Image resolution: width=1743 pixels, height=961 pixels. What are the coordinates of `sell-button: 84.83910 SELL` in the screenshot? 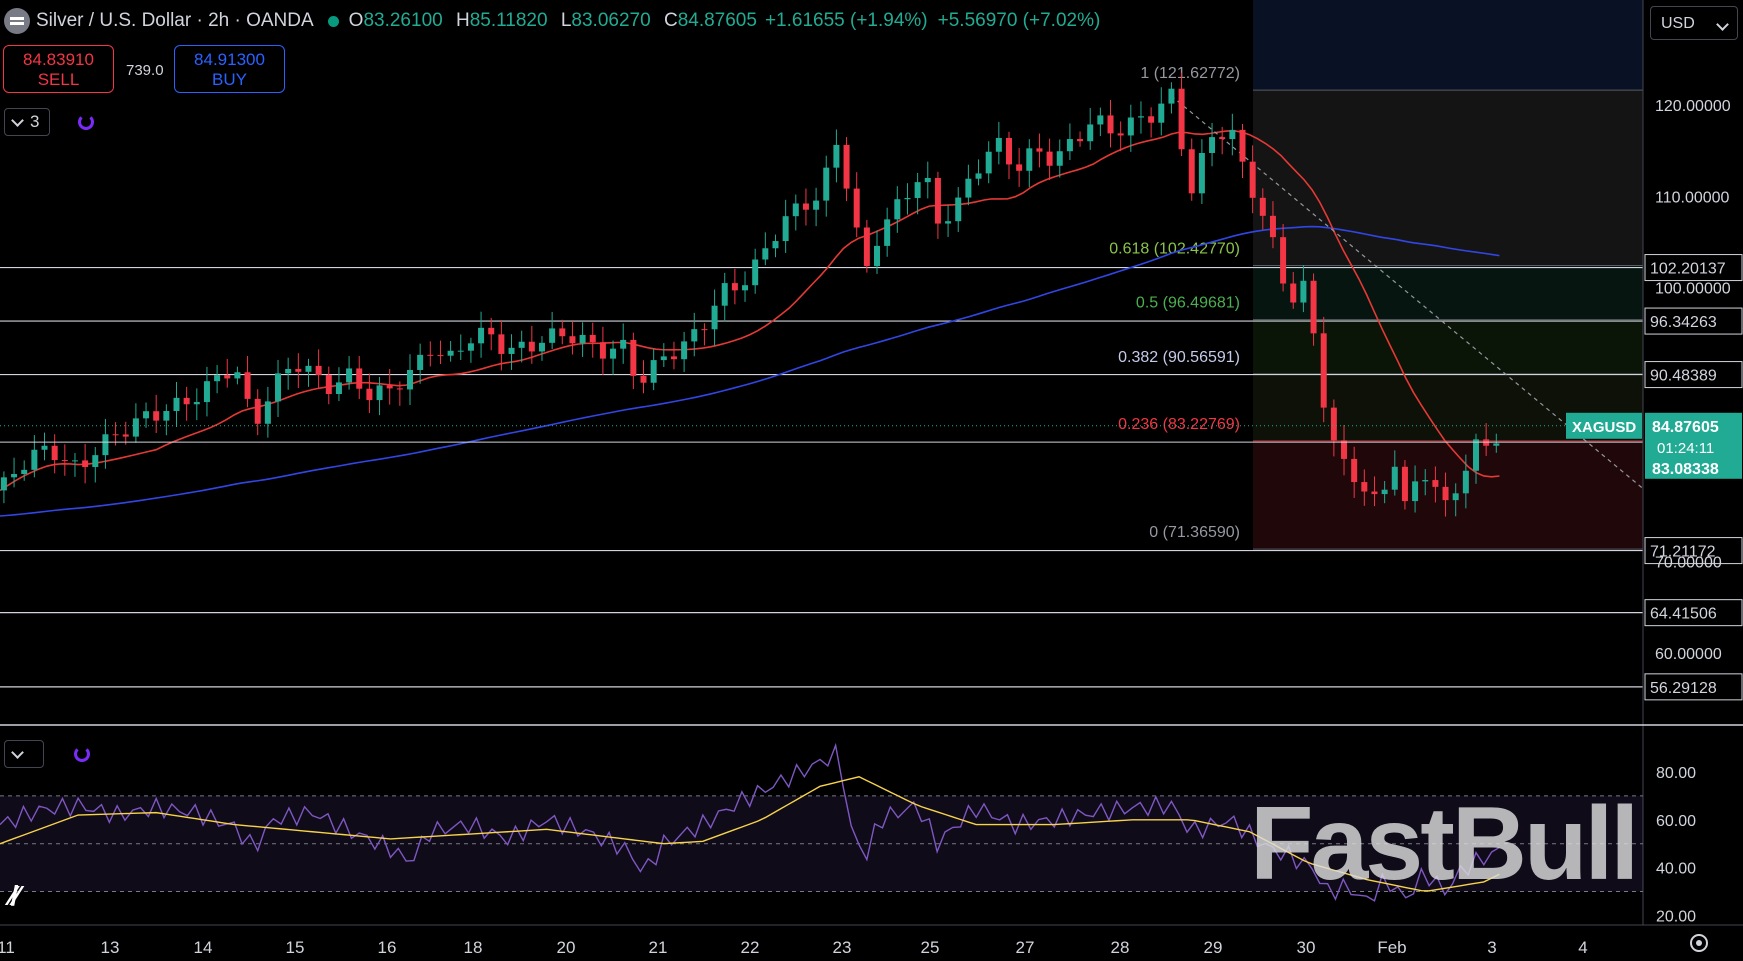 It's located at (58, 69).